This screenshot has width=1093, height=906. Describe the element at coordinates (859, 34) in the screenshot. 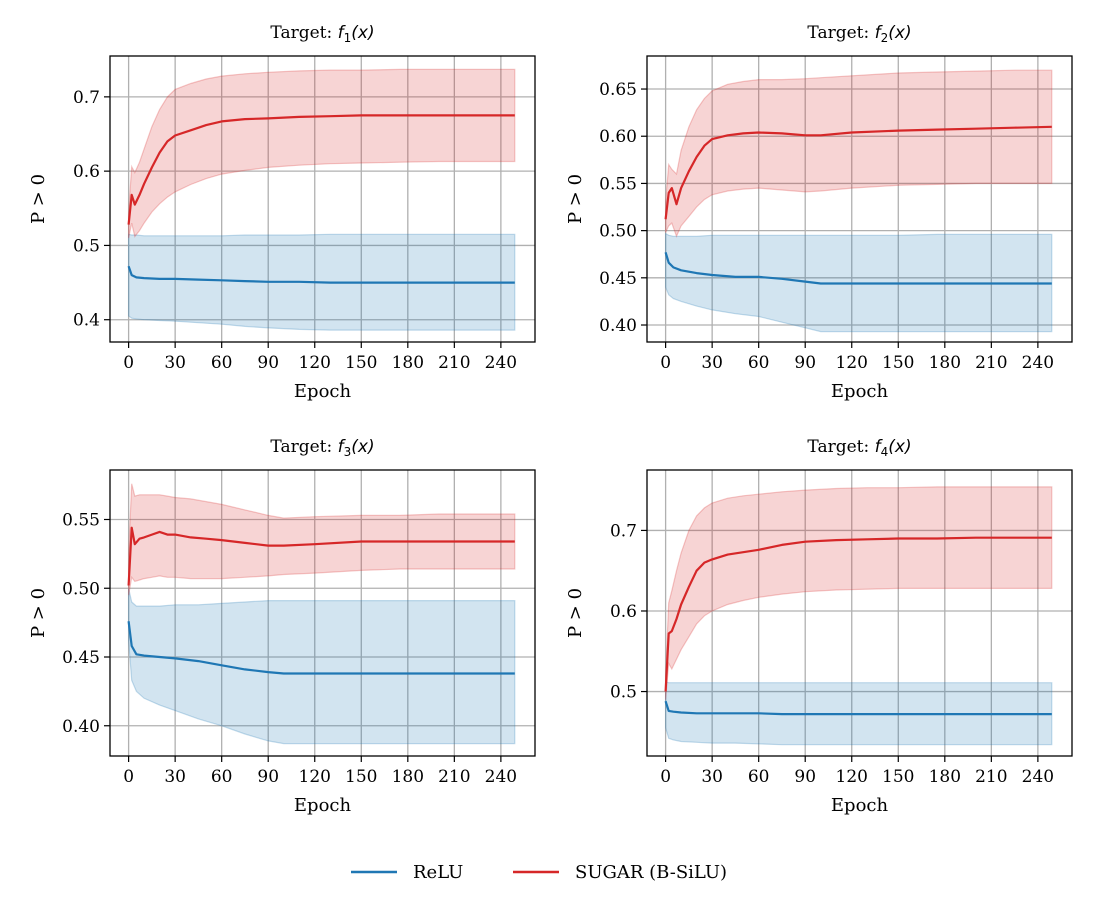

I see `chart-title: Target: f2(x)` at that location.